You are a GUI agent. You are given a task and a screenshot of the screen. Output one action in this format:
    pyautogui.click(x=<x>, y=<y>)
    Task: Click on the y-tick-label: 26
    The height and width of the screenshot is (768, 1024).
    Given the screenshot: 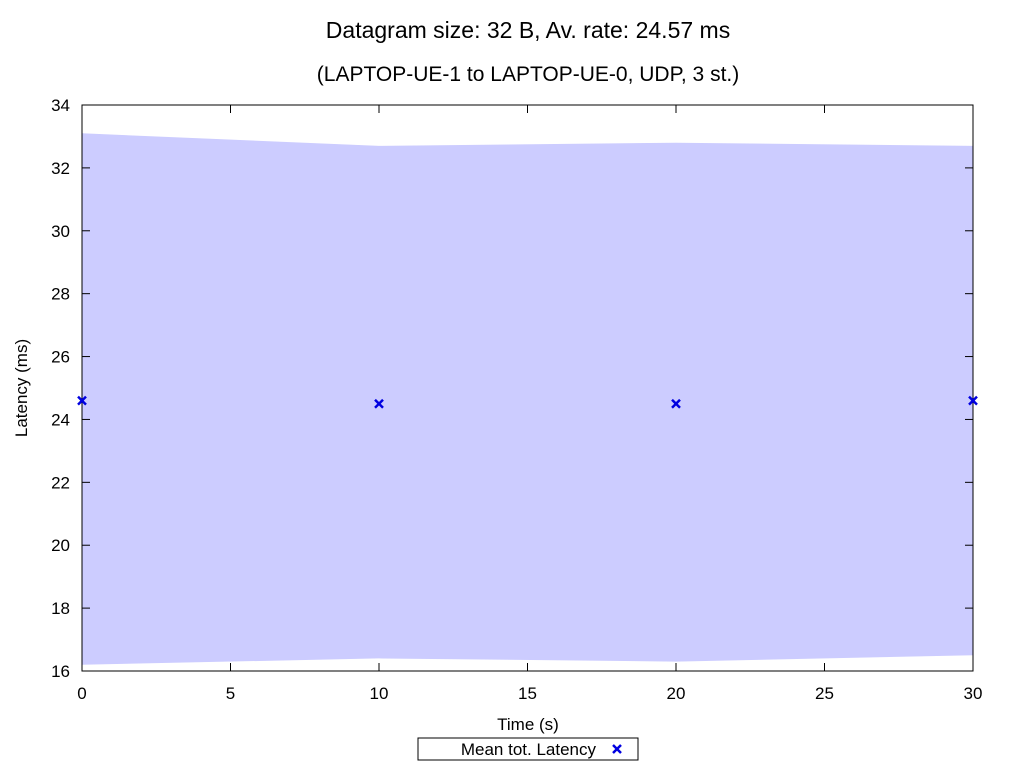 What is the action you would take?
    pyautogui.click(x=60, y=357)
    